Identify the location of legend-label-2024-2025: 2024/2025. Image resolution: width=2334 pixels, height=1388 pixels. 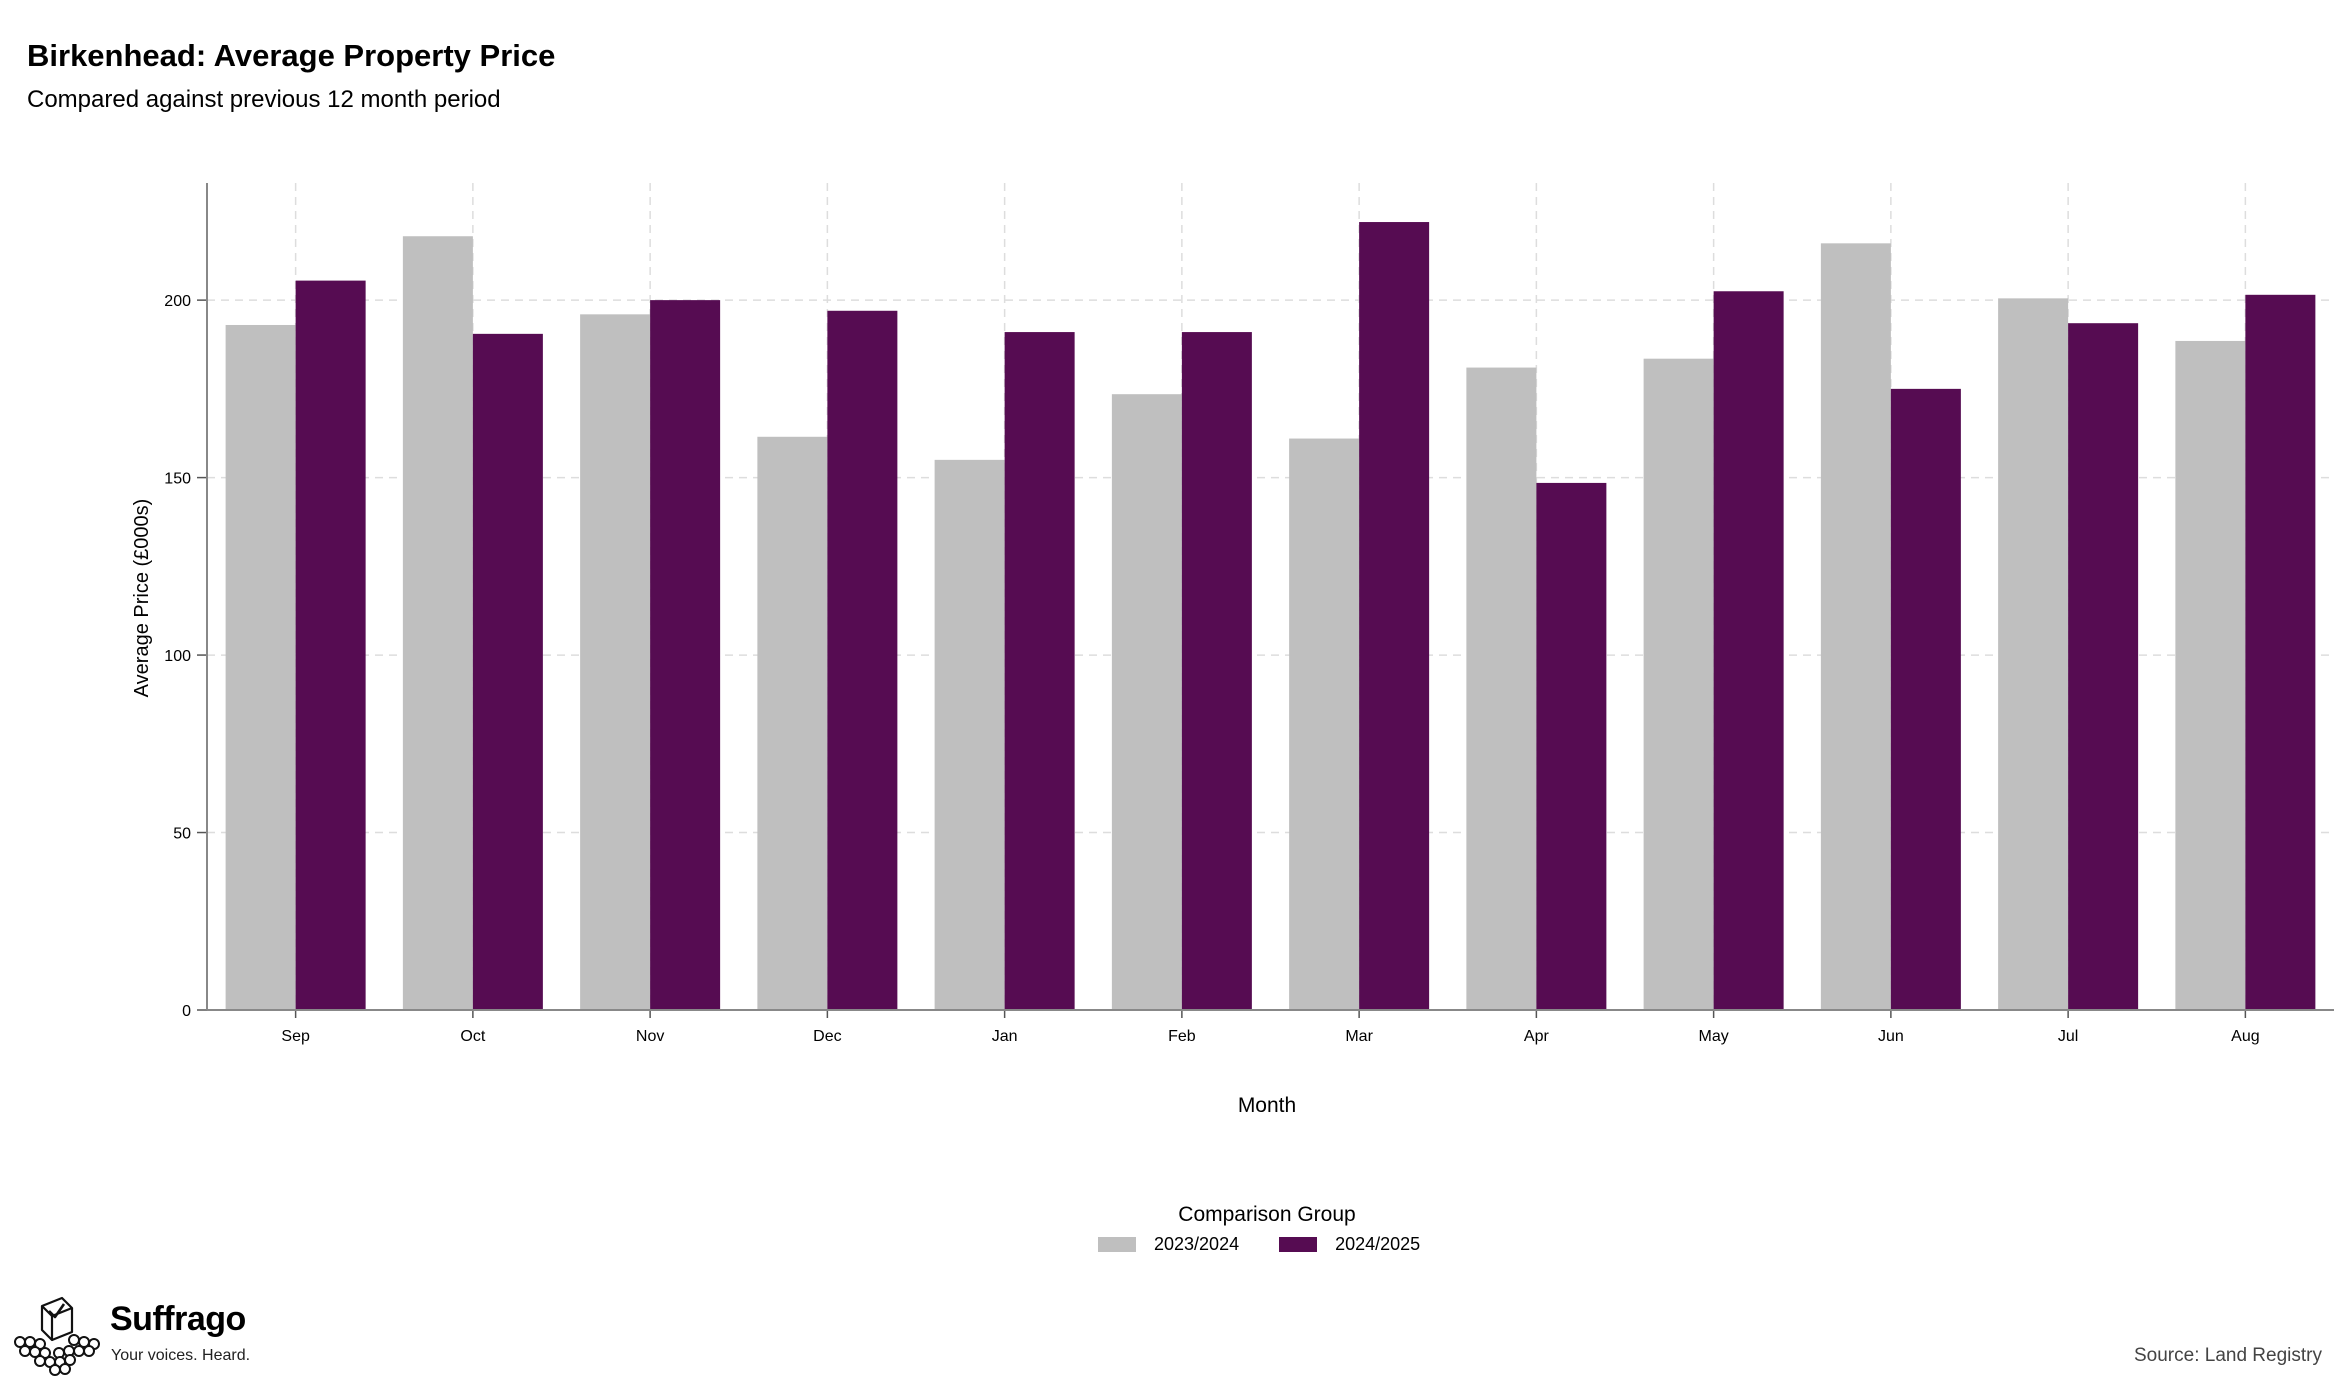
(1378, 1244).